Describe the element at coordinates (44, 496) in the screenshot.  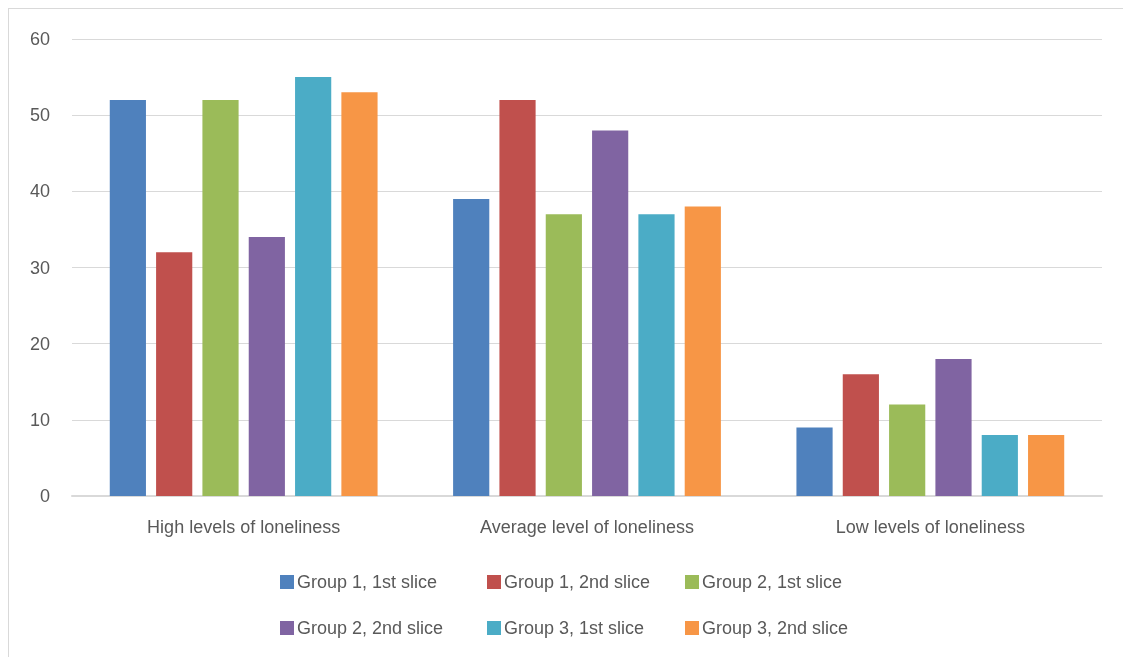
I see `y-tick-label: 0` at that location.